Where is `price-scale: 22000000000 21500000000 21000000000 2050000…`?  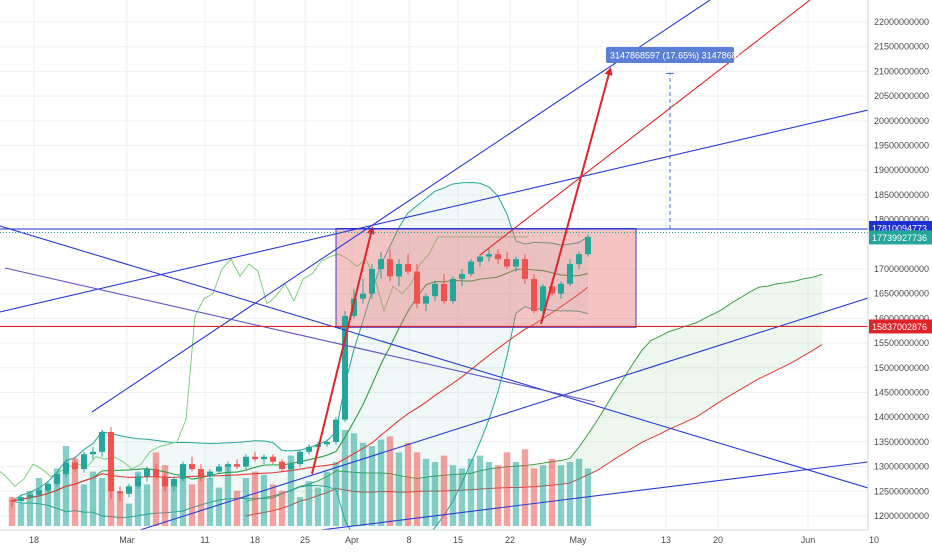
price-scale: 22000000000 21500000000 21000000000 2050000… is located at coordinates (901, 269).